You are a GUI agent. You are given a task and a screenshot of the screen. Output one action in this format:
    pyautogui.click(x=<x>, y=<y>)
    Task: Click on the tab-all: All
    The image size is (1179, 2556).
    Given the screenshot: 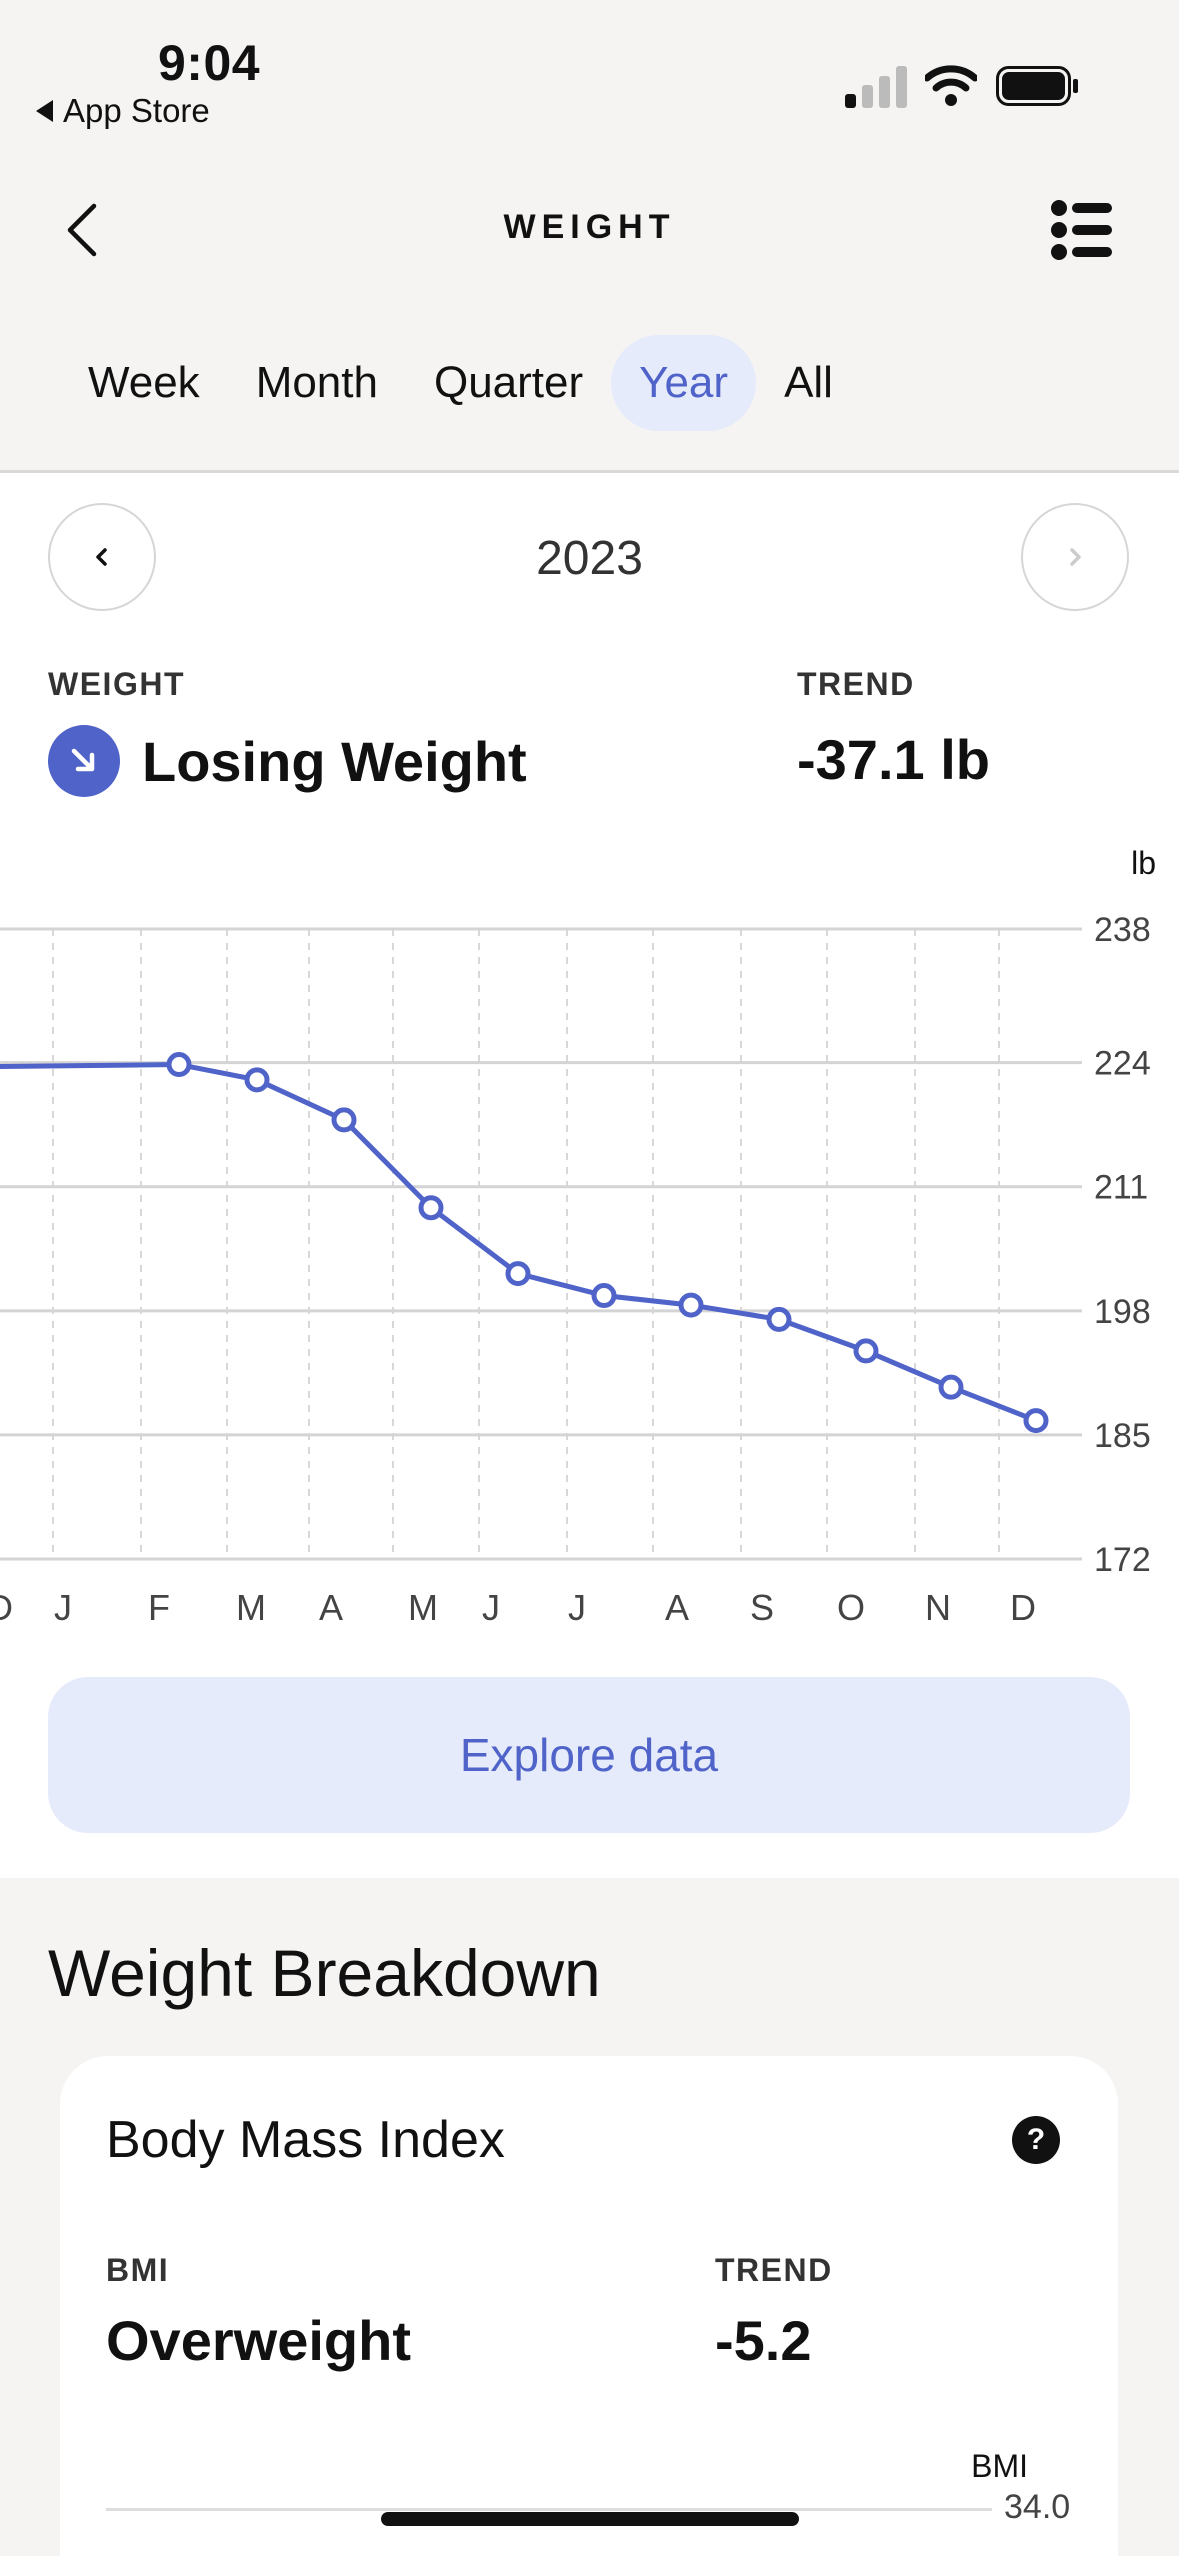 What is the action you would take?
    pyautogui.click(x=808, y=382)
    